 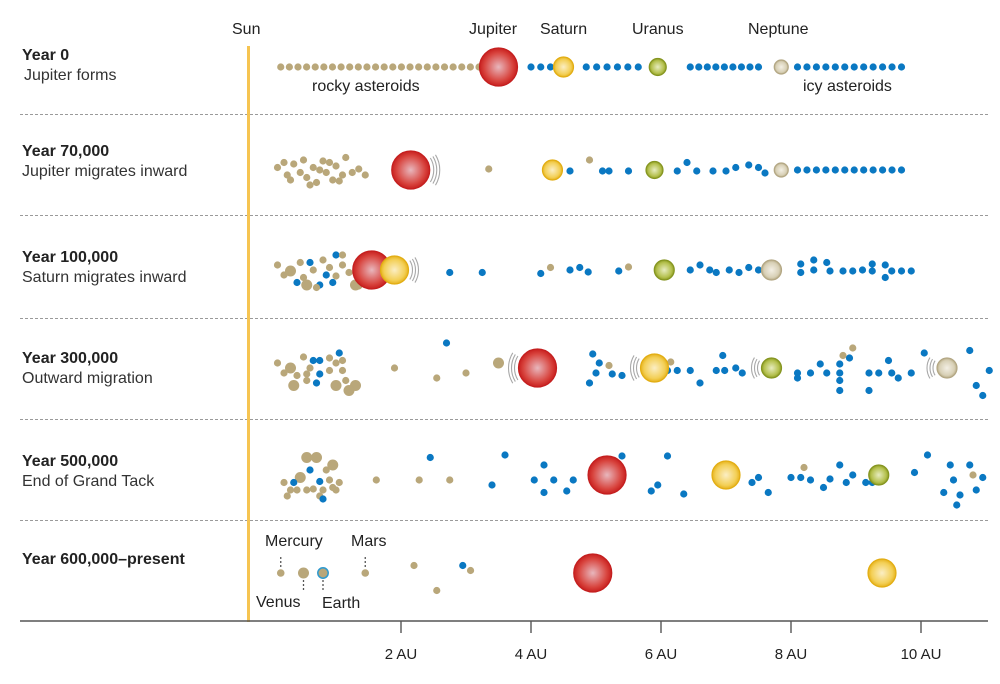 I want to click on venus-planet, so click(x=303, y=573).